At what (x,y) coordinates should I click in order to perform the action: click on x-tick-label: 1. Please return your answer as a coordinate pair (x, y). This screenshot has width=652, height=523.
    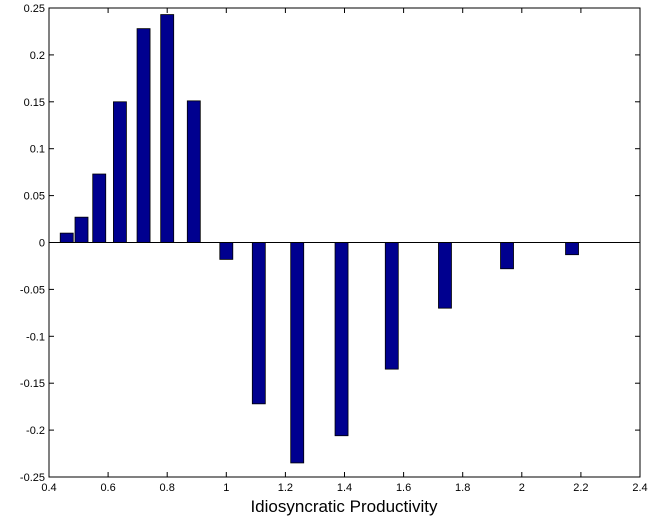
    Looking at the image, I should click on (226, 488).